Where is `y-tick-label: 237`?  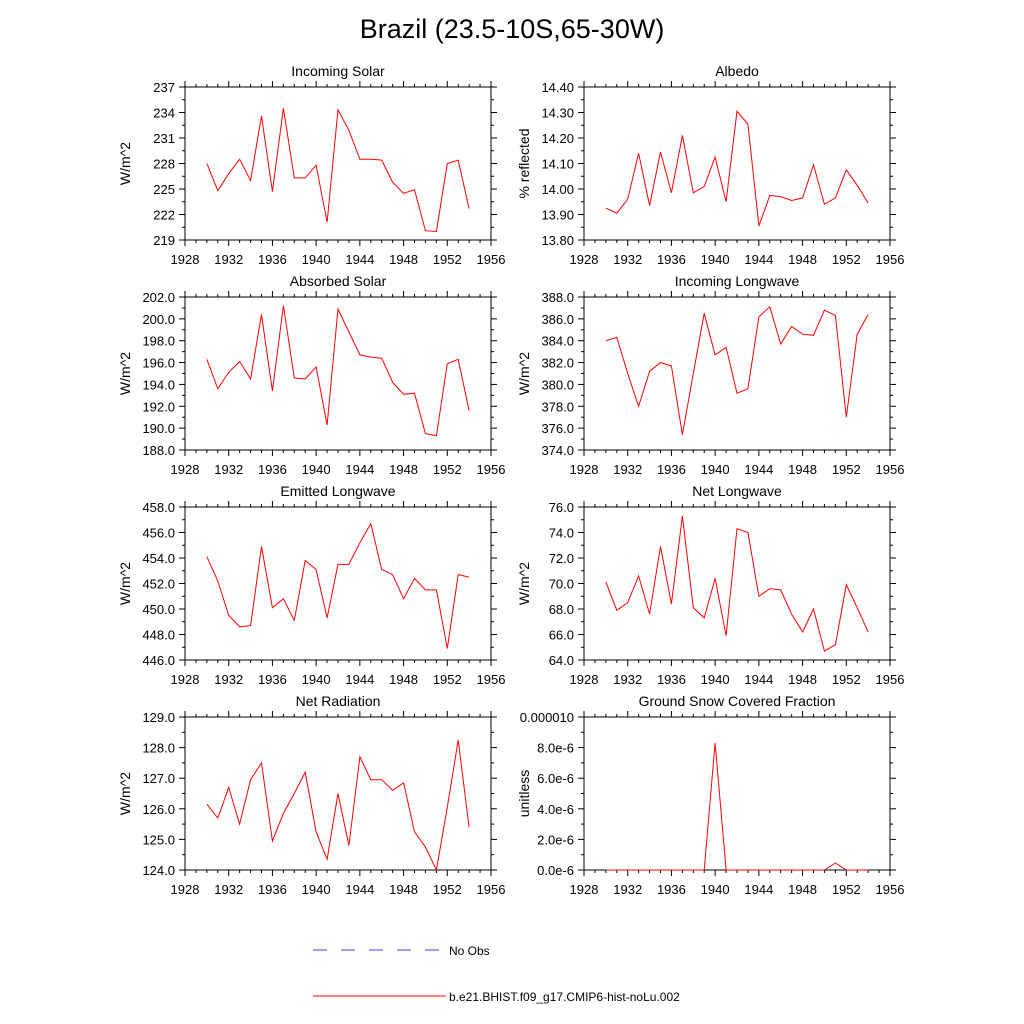
y-tick-label: 237 is located at coordinates (164, 87).